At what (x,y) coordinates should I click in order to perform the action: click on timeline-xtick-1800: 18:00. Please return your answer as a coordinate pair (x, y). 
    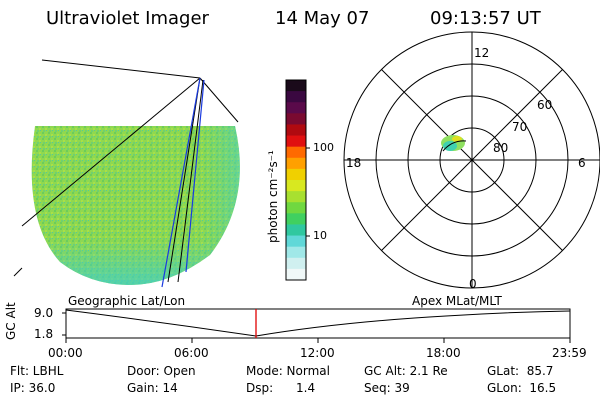
    Looking at the image, I should click on (443, 353).